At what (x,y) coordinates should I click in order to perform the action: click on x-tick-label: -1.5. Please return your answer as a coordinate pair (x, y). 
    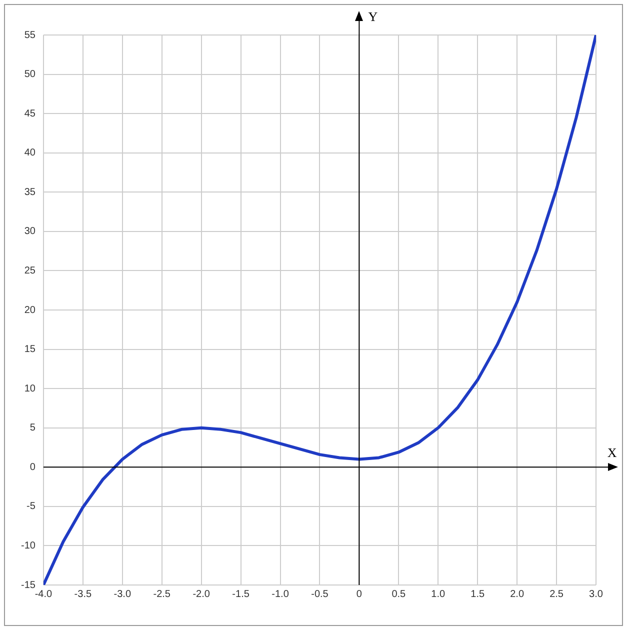
    Looking at the image, I should click on (241, 594).